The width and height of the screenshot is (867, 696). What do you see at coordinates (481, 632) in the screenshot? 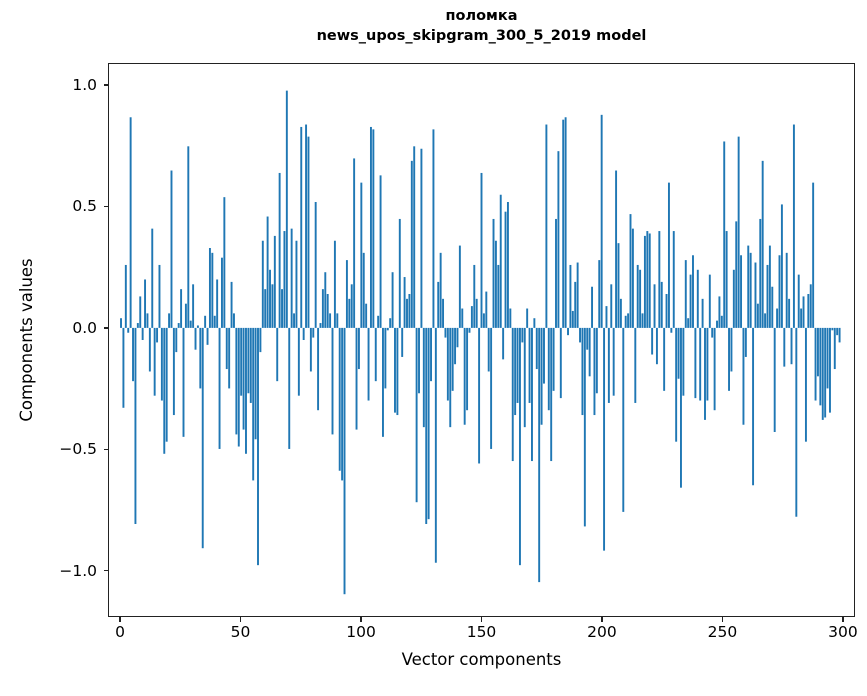
I see `x-tick-label: 150` at bounding box center [481, 632].